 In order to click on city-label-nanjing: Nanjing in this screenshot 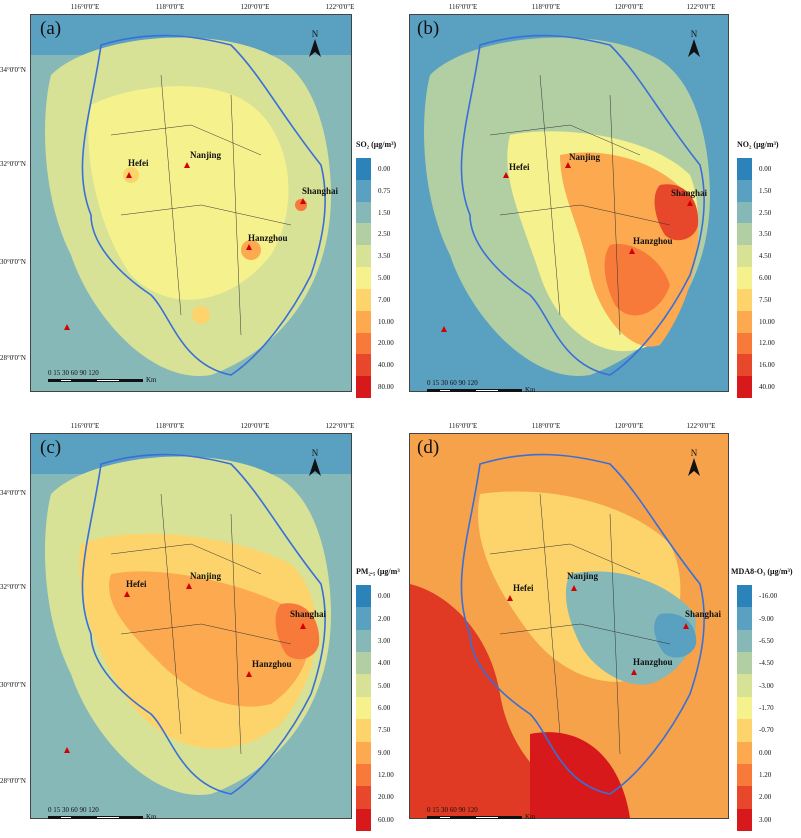, I will do `click(583, 576)`.